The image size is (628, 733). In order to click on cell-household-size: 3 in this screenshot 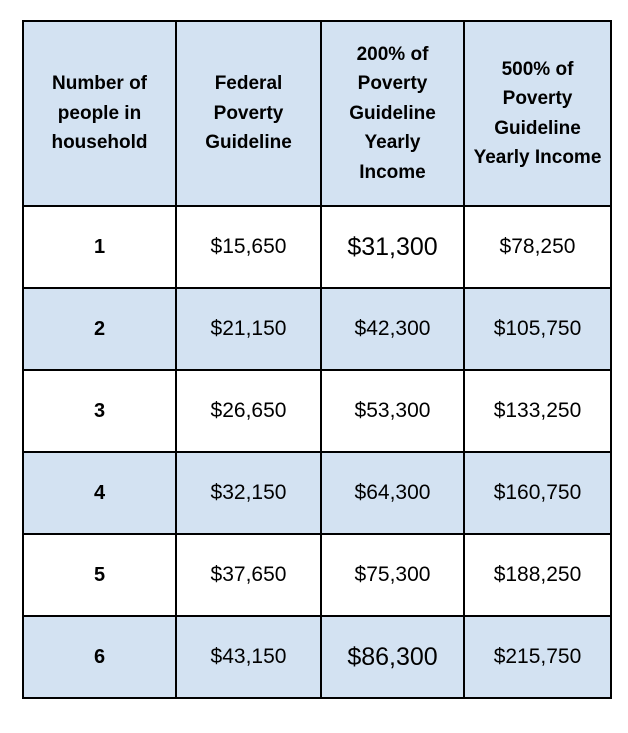, I will do `click(99, 411)`.